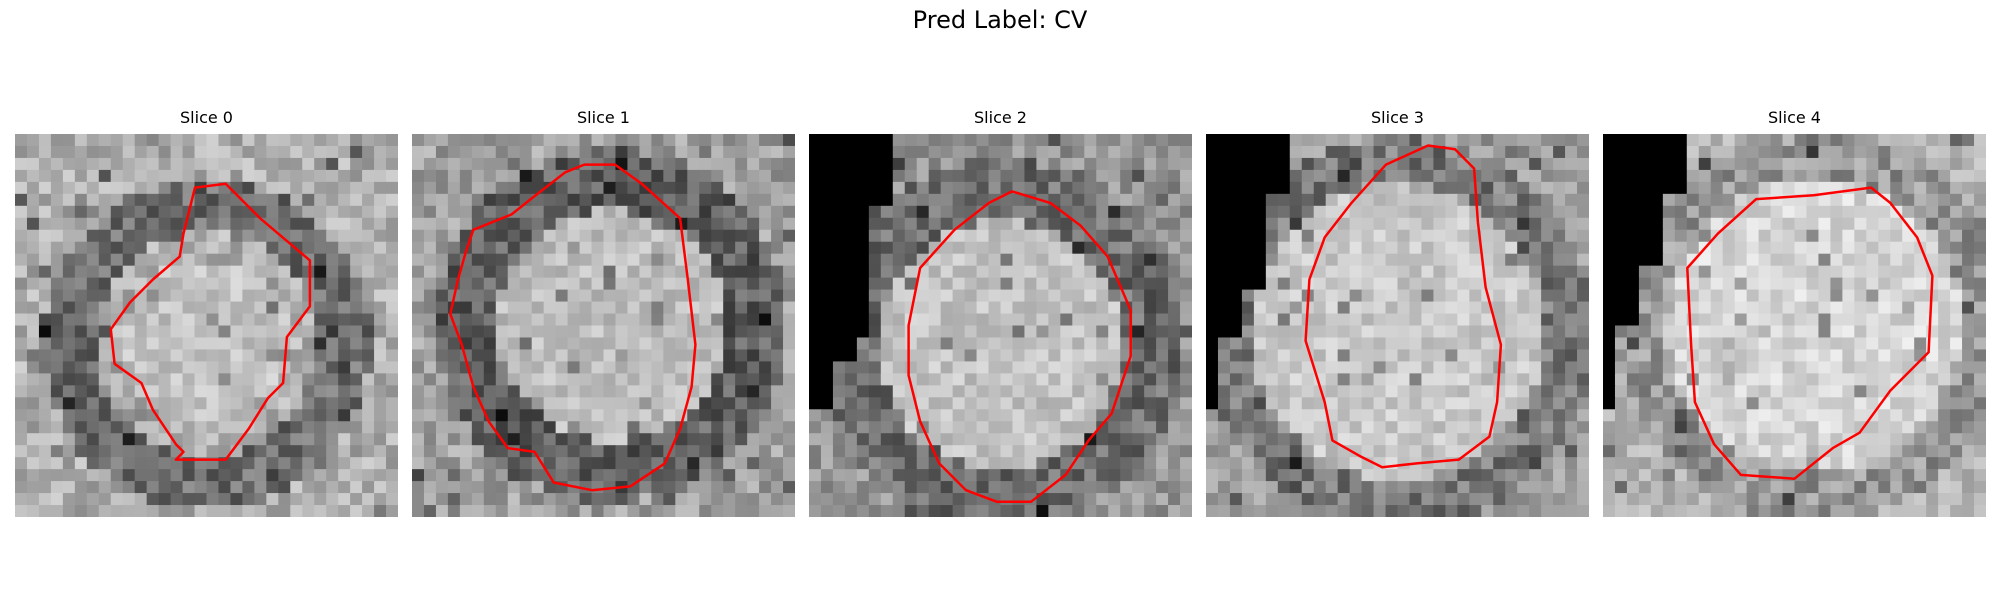 The width and height of the screenshot is (2000, 600). I want to click on slice-panel-3: Slice 3, so click(1397, 313).